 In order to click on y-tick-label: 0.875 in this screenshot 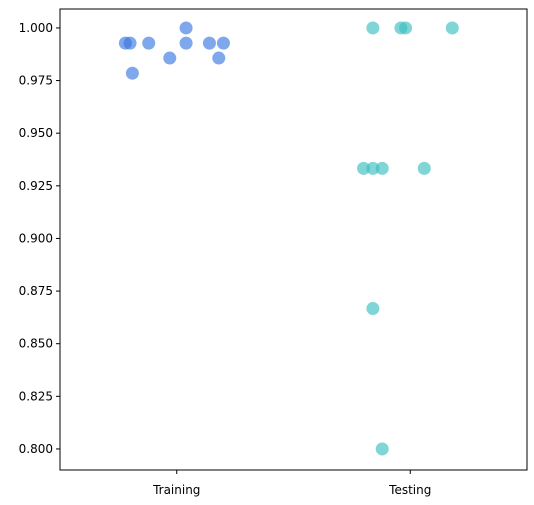, I will do `click(36, 291)`.